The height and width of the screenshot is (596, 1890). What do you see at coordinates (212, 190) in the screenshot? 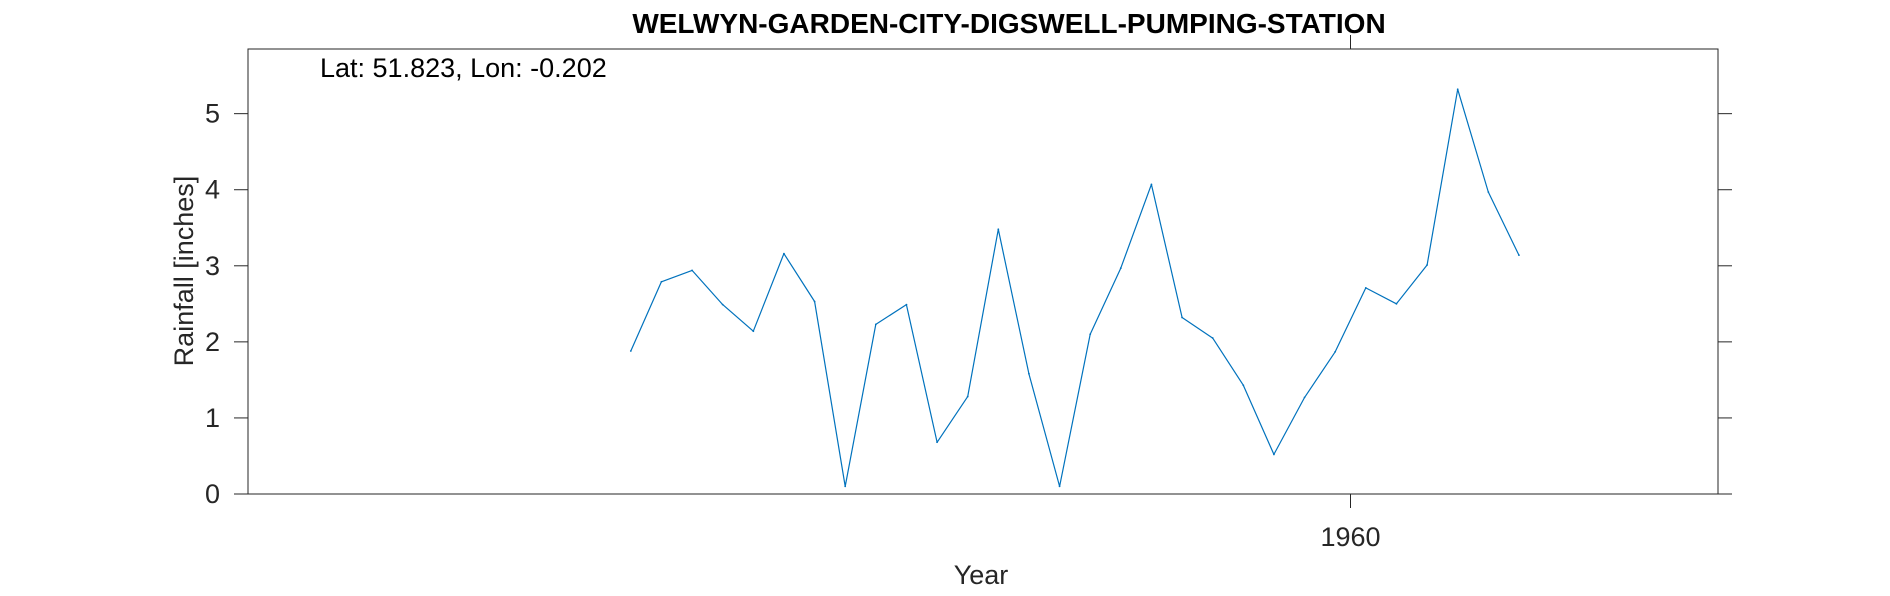
I see `y-tick-label: 4` at bounding box center [212, 190].